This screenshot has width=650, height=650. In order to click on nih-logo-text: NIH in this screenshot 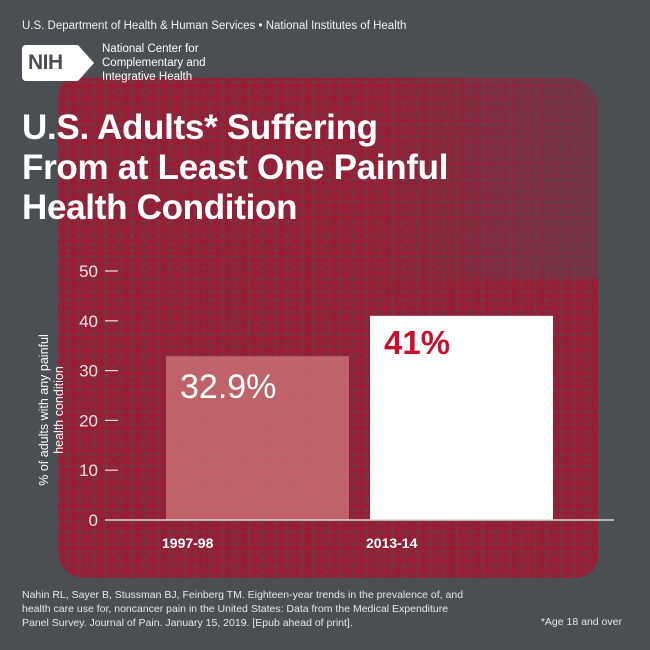, I will do `click(45, 62)`.